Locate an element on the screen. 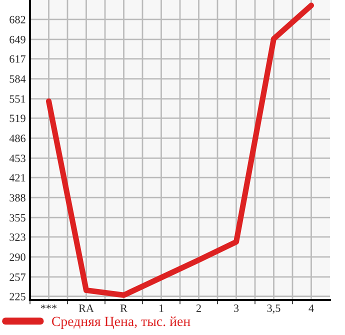 The height and width of the screenshot is (335, 345). y-tick-label: 649 is located at coordinates (18, 40).